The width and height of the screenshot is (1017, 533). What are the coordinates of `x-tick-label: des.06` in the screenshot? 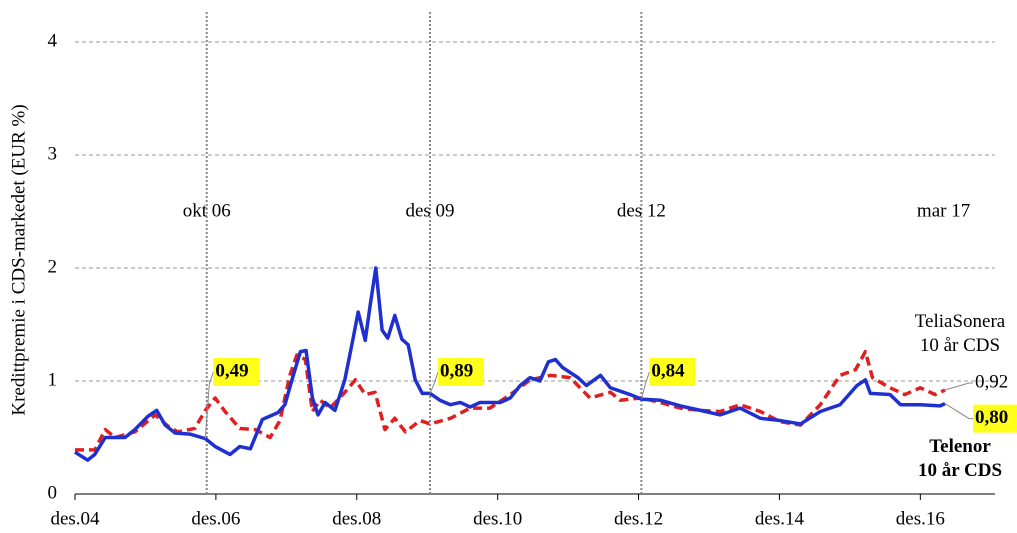 It's located at (215, 518).